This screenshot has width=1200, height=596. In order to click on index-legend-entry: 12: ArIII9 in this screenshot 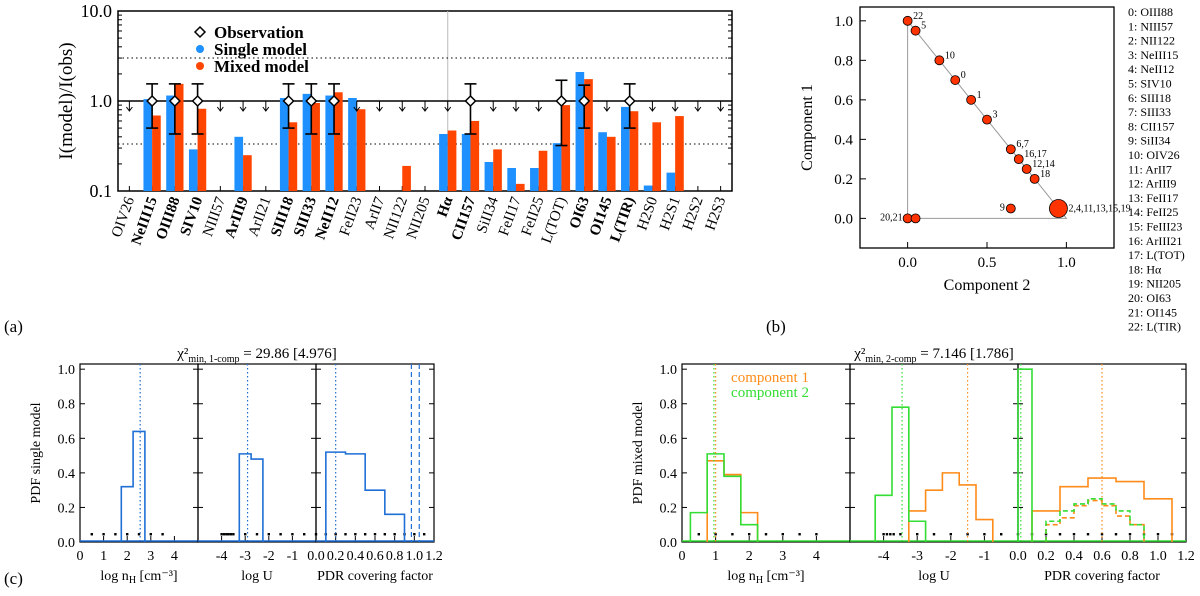, I will do `click(1152, 184)`.